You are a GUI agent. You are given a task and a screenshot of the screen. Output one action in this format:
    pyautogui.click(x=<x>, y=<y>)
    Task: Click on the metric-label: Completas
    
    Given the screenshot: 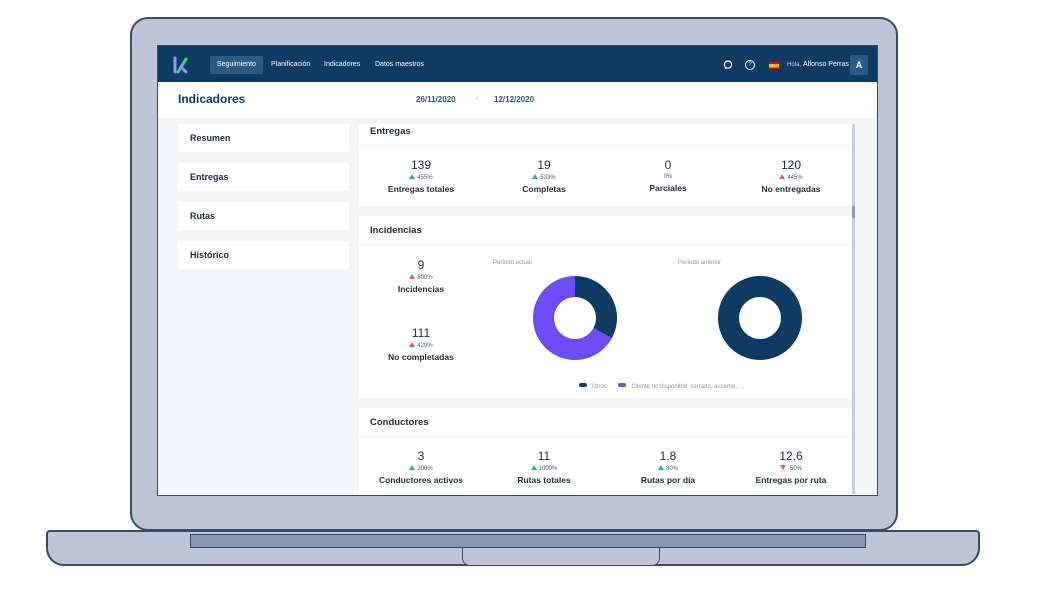 What is the action you would take?
    pyautogui.click(x=544, y=189)
    